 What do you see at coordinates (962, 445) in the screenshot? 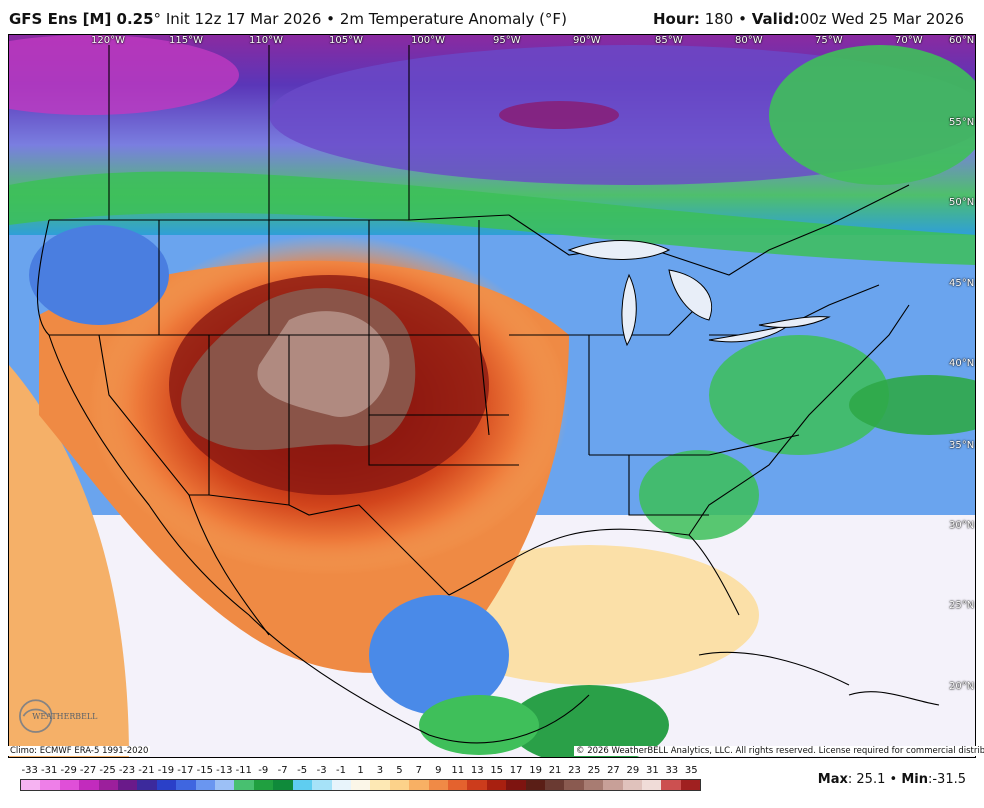
I see `latitude-label: 35°N` at bounding box center [962, 445].